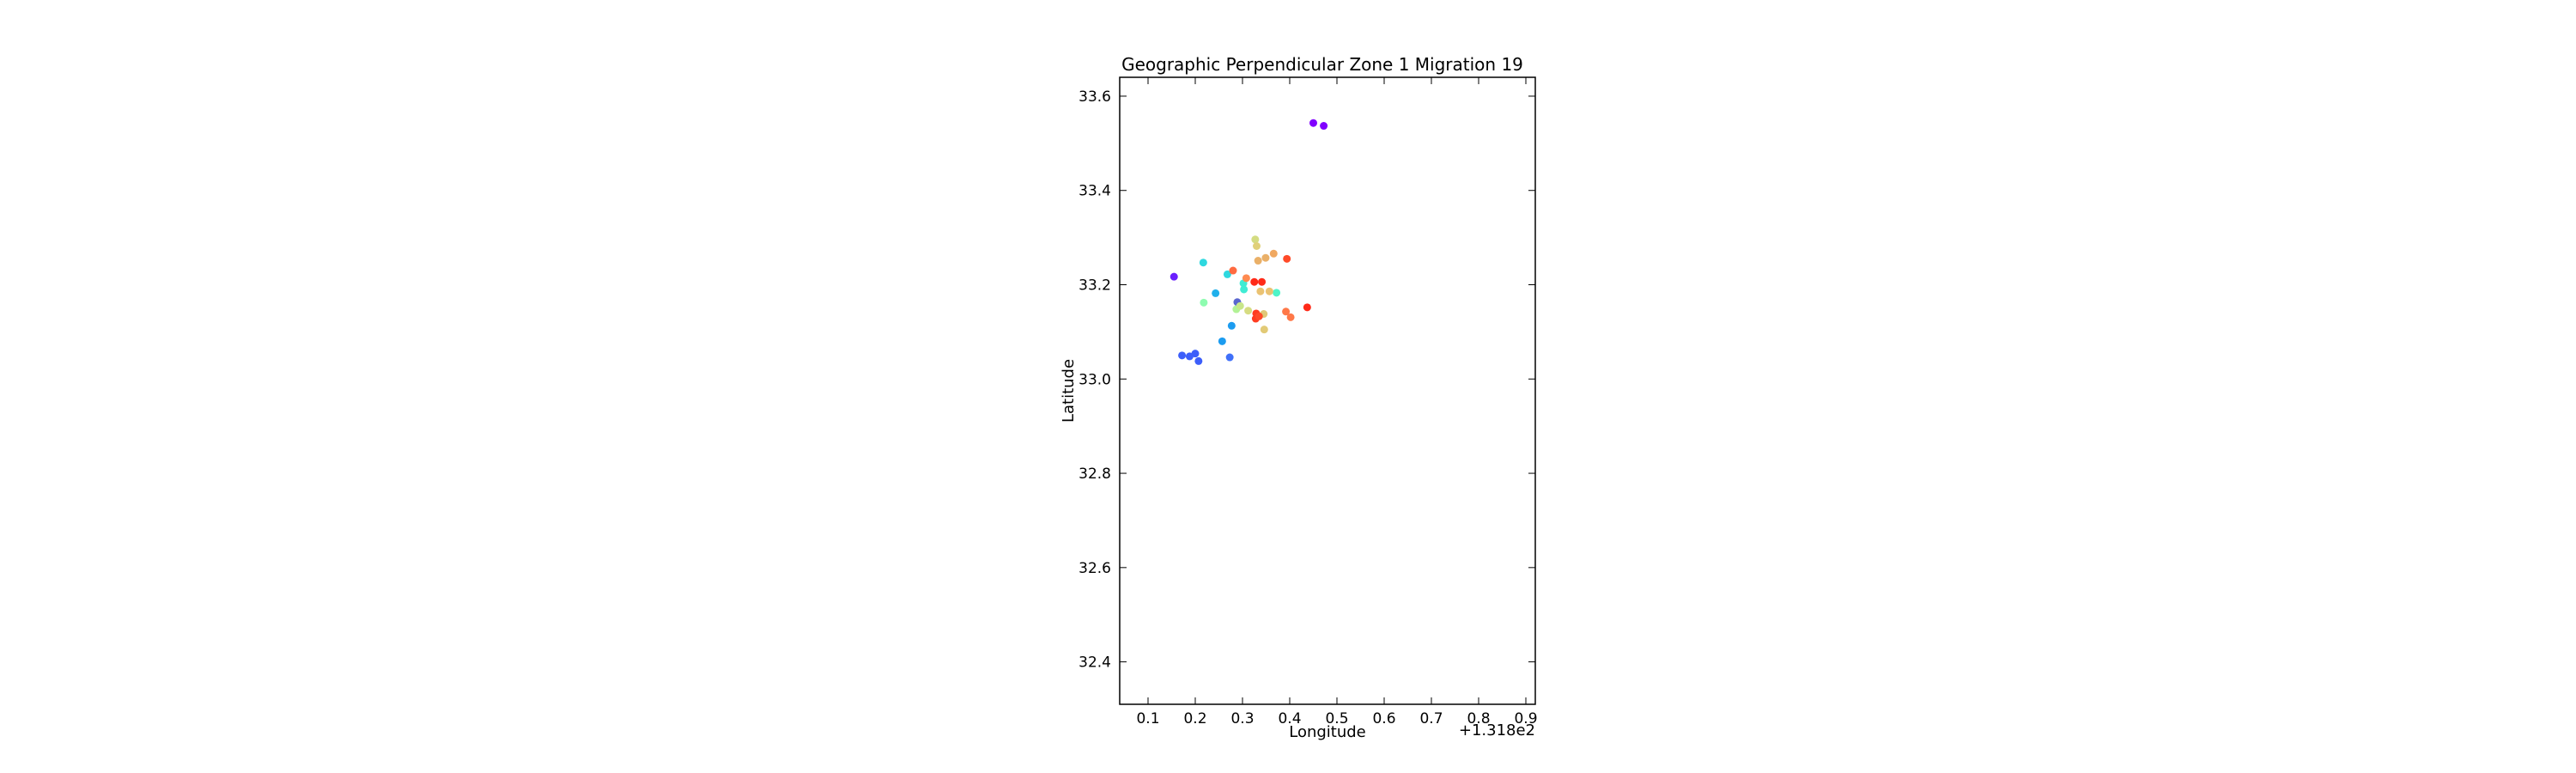 The height and width of the screenshot is (773, 2576). I want to click on y-tick-label: 33.4, so click(1094, 191).